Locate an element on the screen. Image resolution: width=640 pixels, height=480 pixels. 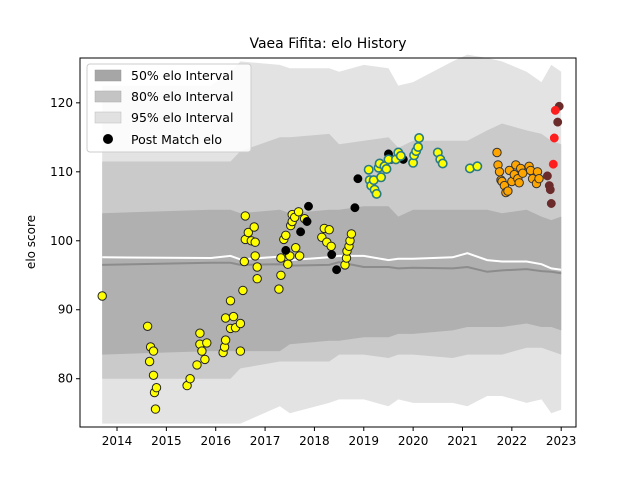
x-tick-label: 2020 is located at coordinates (413, 441).